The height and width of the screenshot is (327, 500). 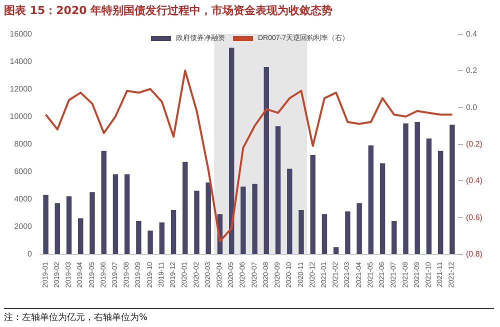 I want to click on y-tick-label: 2000, so click(x=23, y=226).